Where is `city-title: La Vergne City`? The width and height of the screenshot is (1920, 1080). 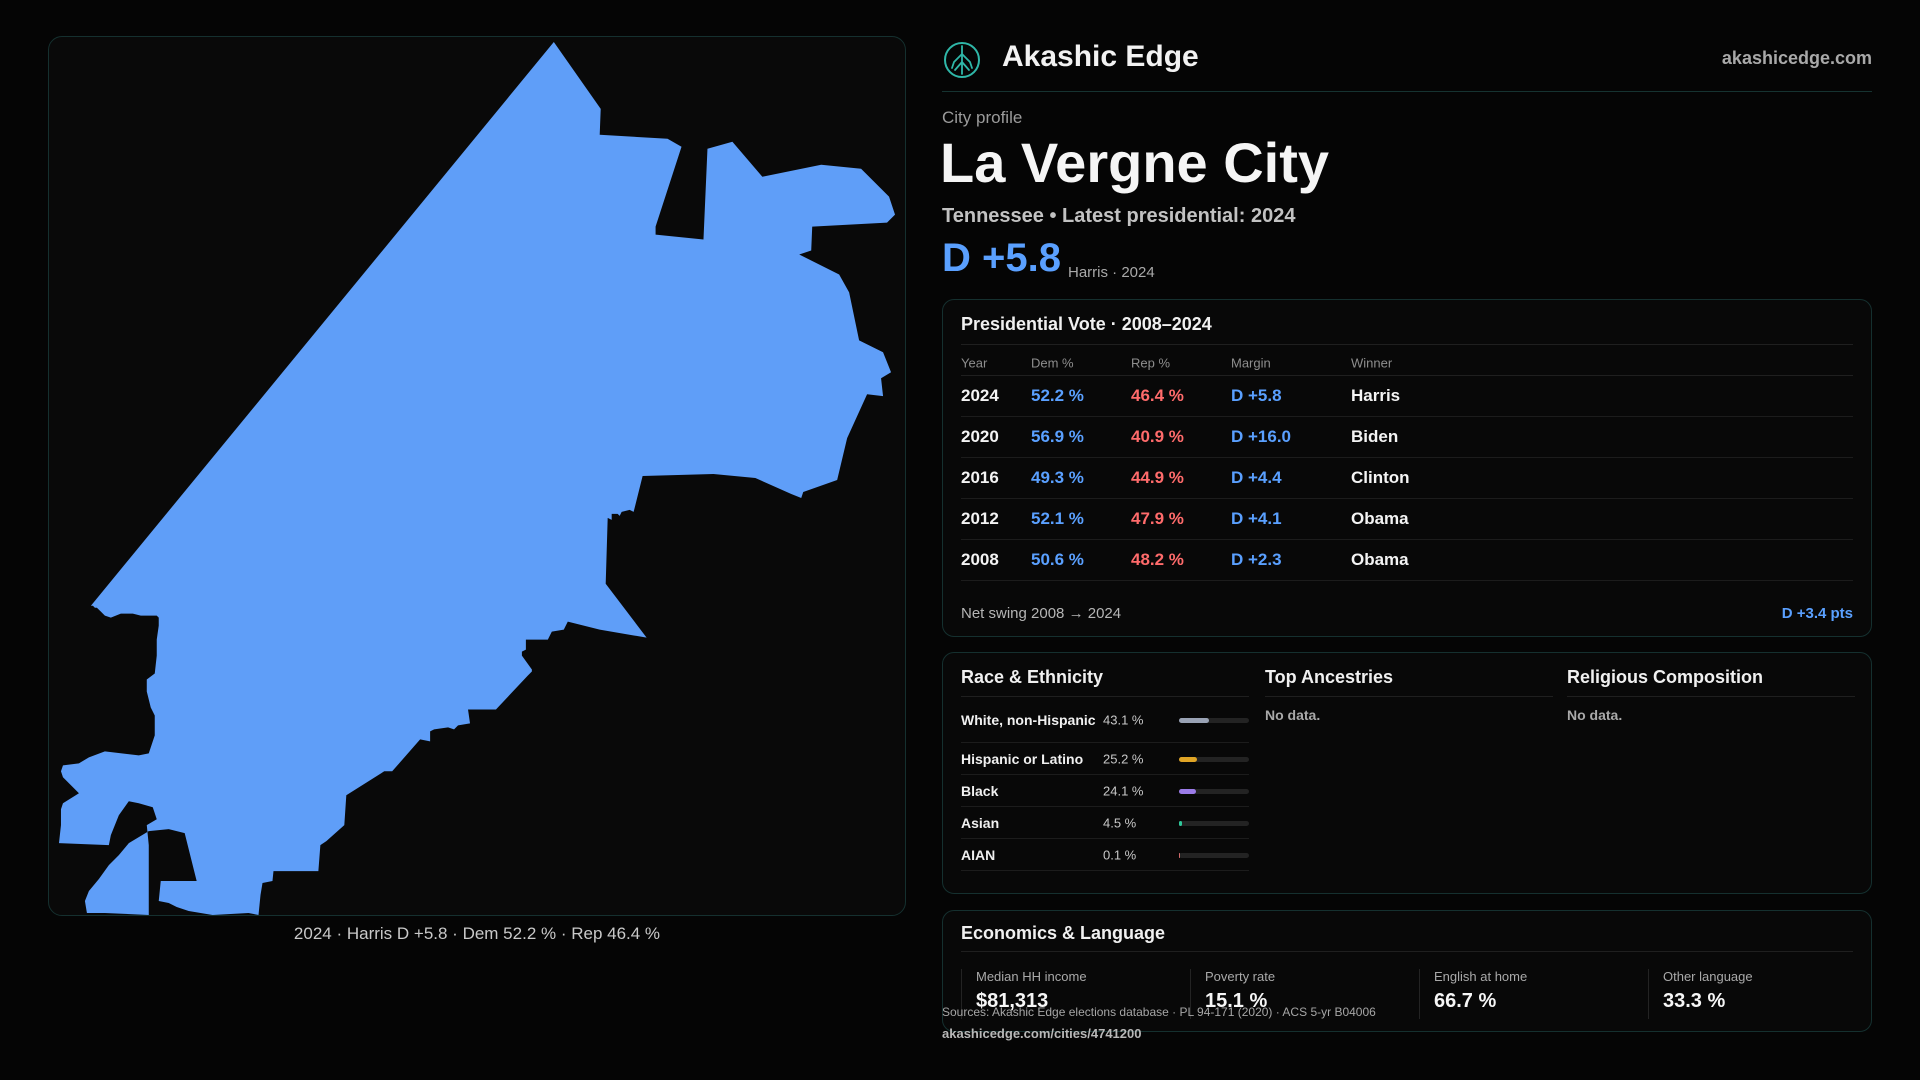 city-title: La Vergne City is located at coordinates (1135, 162).